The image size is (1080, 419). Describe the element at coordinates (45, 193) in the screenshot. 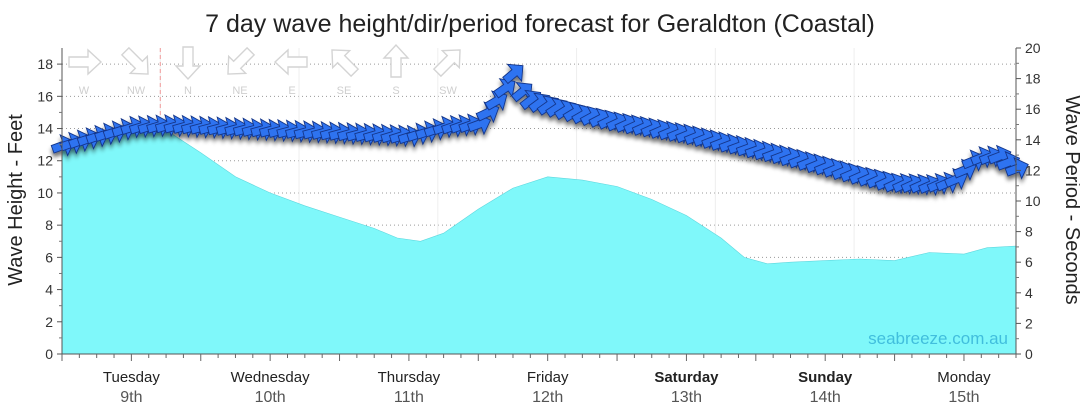

I see `left-tick-label: 10` at that location.